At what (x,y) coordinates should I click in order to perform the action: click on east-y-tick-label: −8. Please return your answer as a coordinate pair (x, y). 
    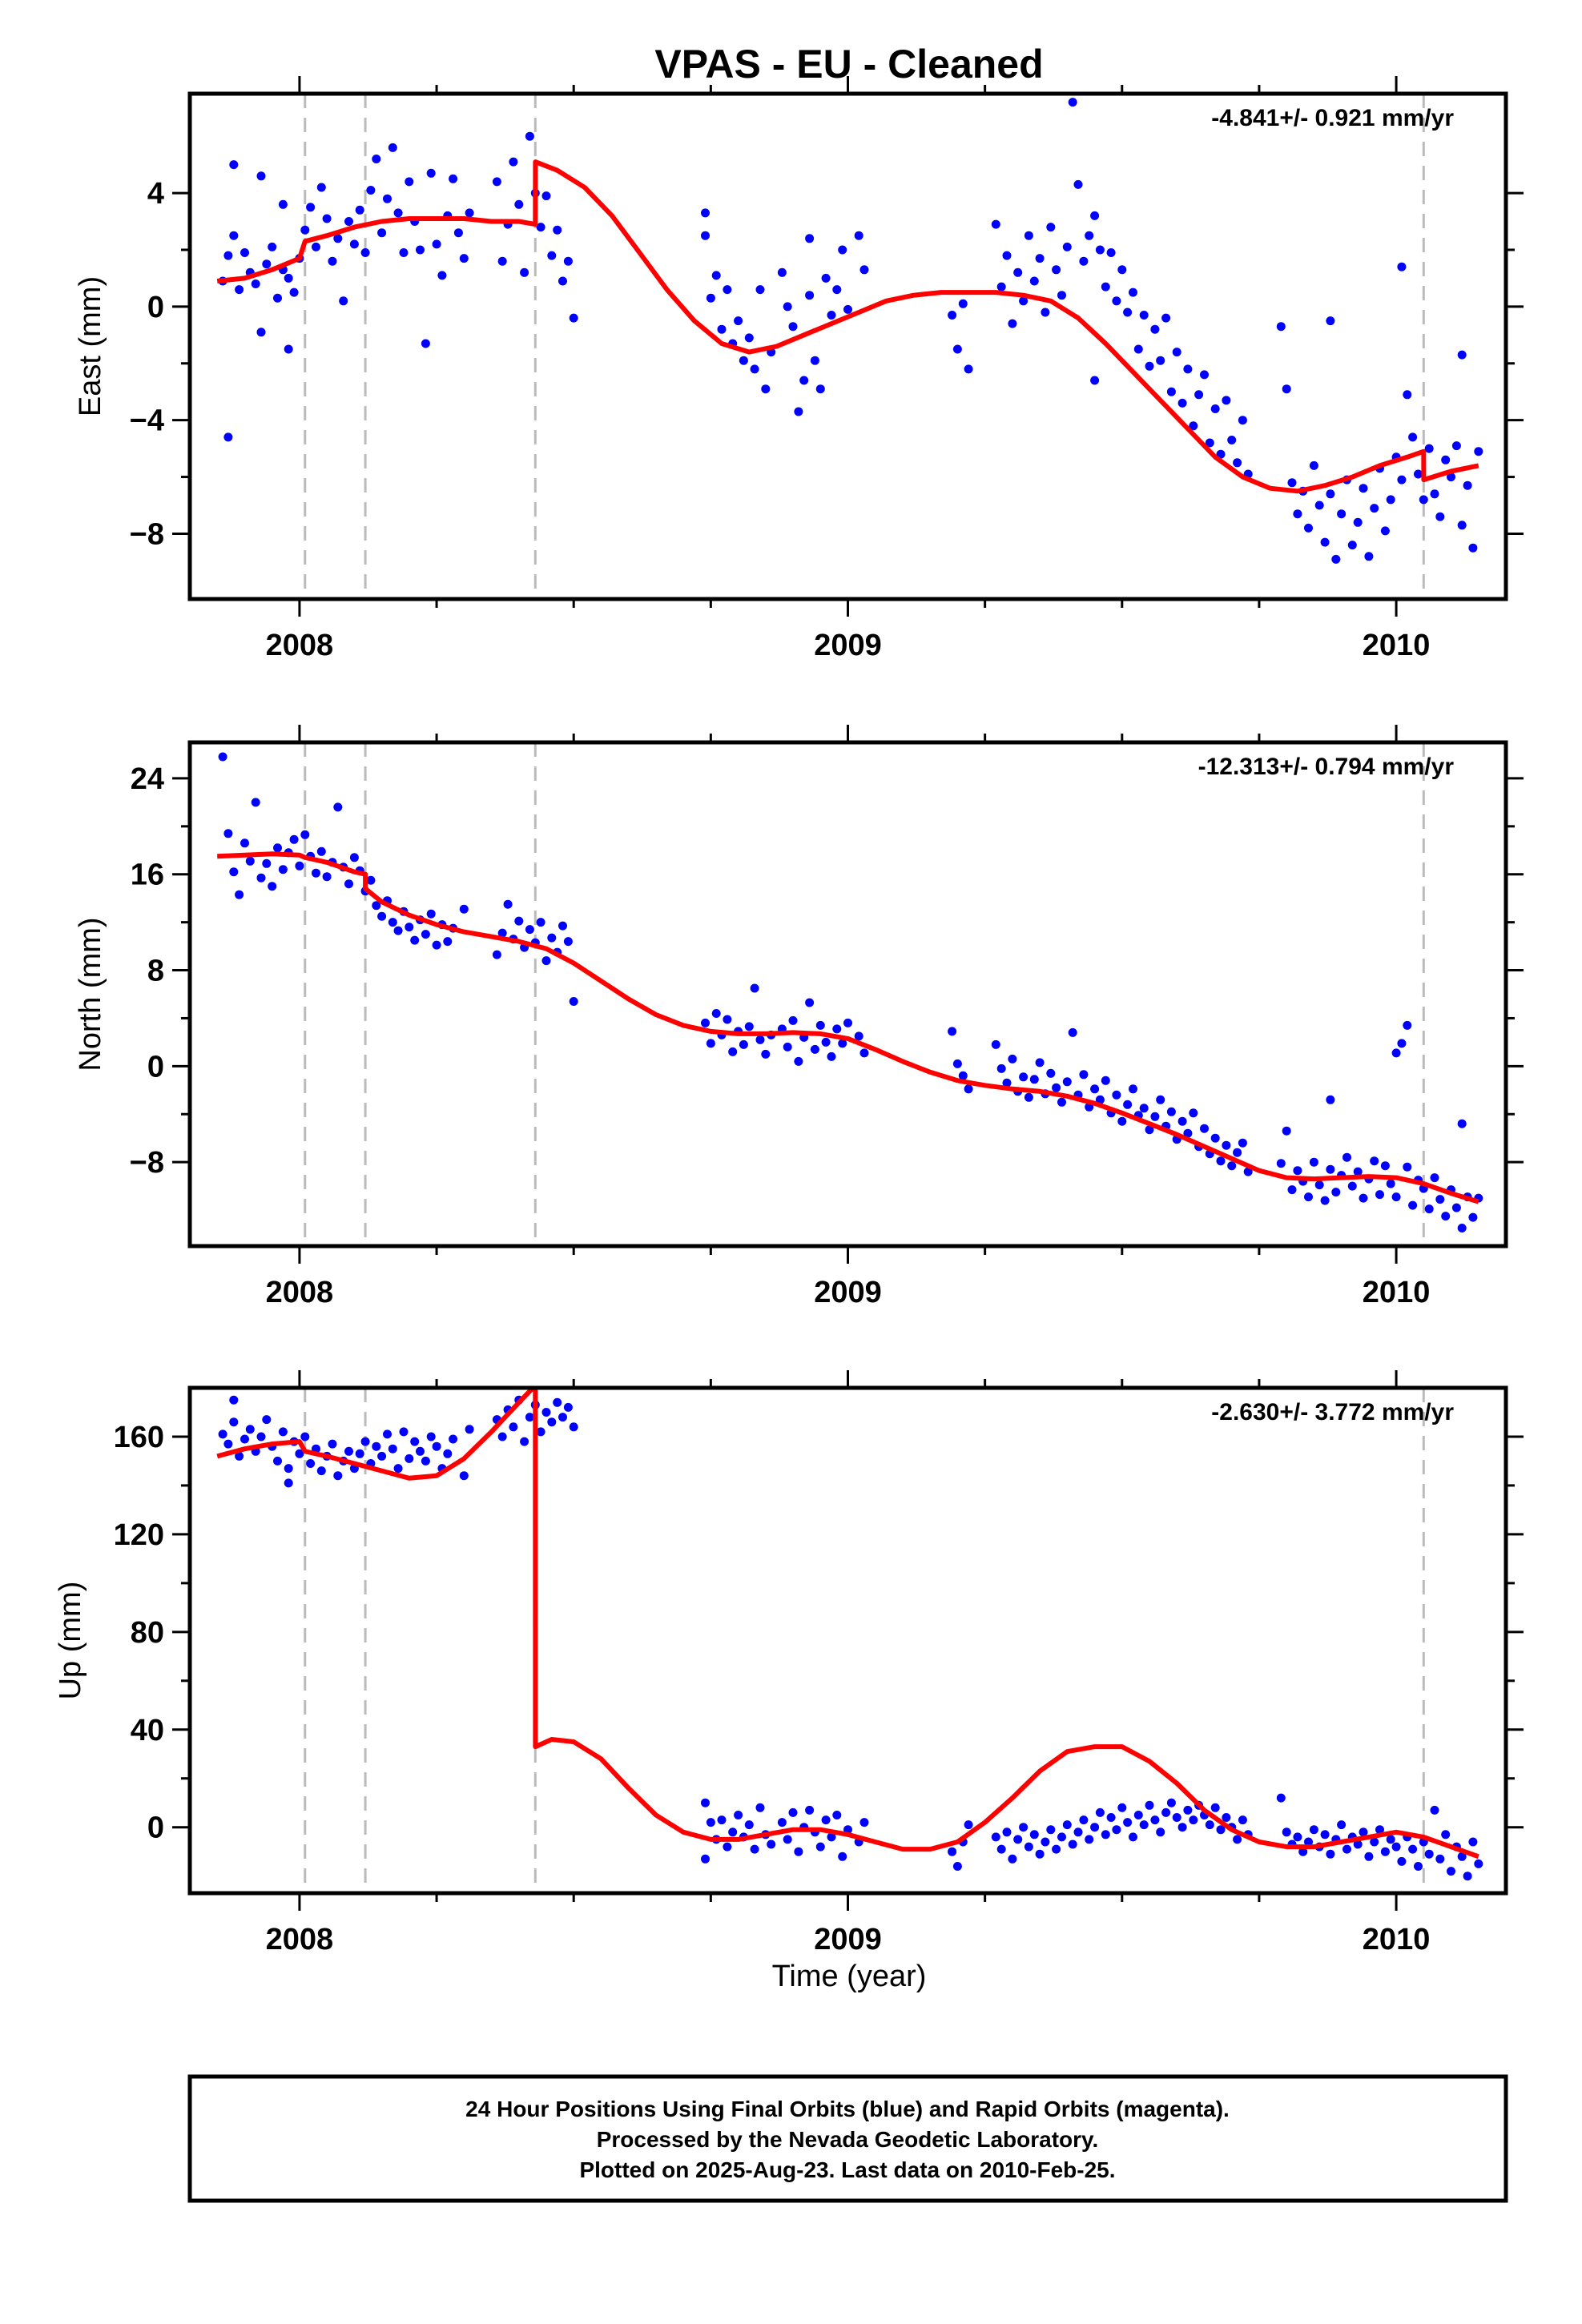
    Looking at the image, I should click on (147, 534).